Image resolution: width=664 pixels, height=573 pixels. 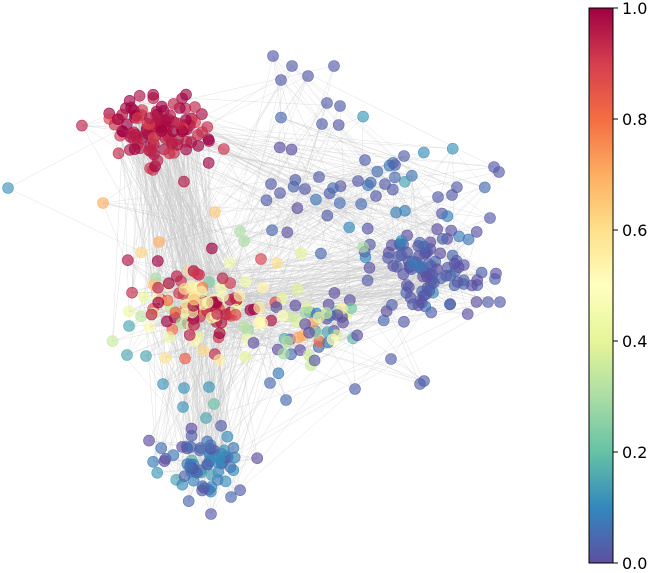 What do you see at coordinates (634, 452) in the screenshot?
I see `colorbar-tick-label: 0.2` at bounding box center [634, 452].